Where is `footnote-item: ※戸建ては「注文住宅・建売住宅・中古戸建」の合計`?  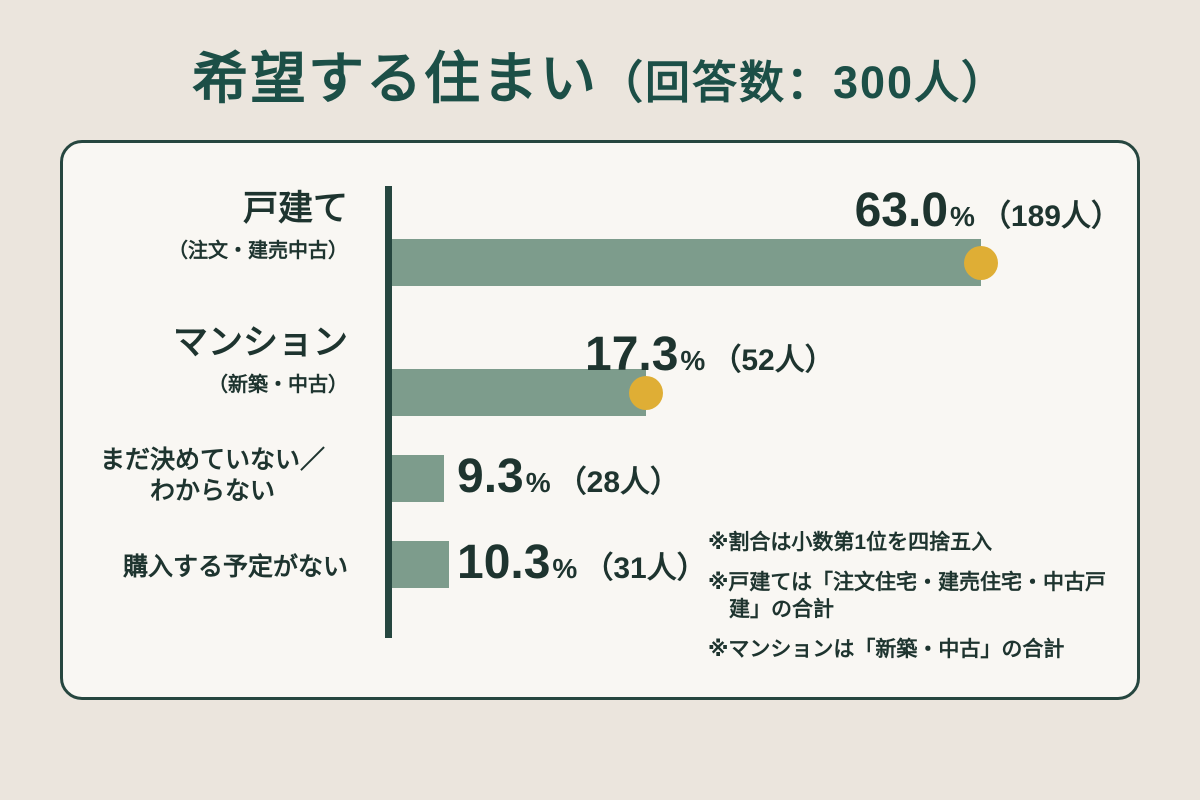
footnote-item: ※戸建ては「注文住宅・建売住宅・中古戸建」の合計 is located at coordinates (907, 596).